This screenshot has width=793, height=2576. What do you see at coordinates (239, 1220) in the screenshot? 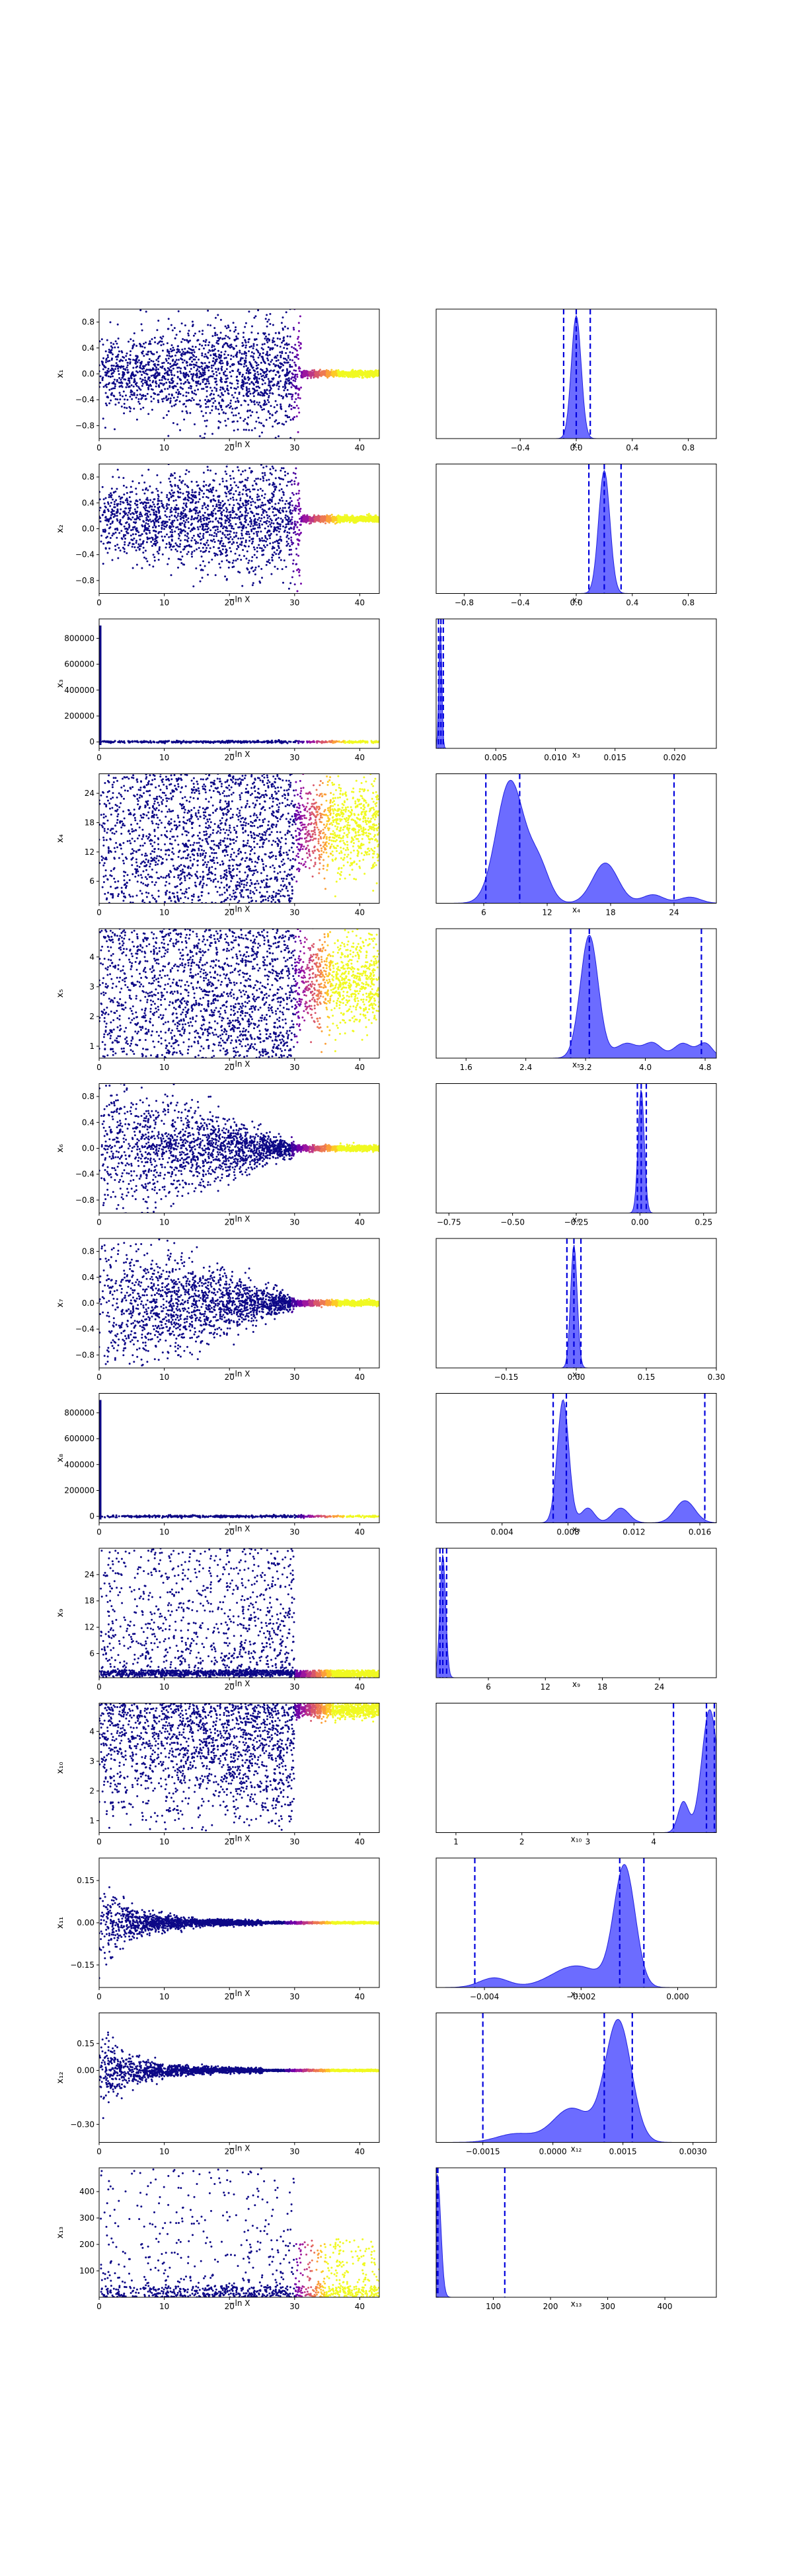
I see `trace-x6-xlabel: −ln X` at bounding box center [239, 1220].